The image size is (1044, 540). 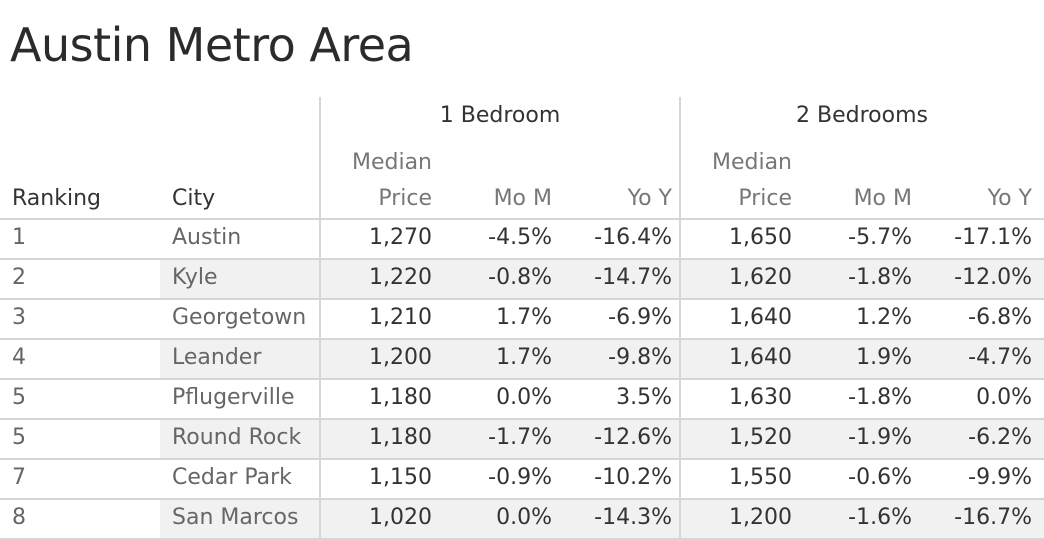 I want to click on value-cell: -0.8%, so click(x=520, y=277).